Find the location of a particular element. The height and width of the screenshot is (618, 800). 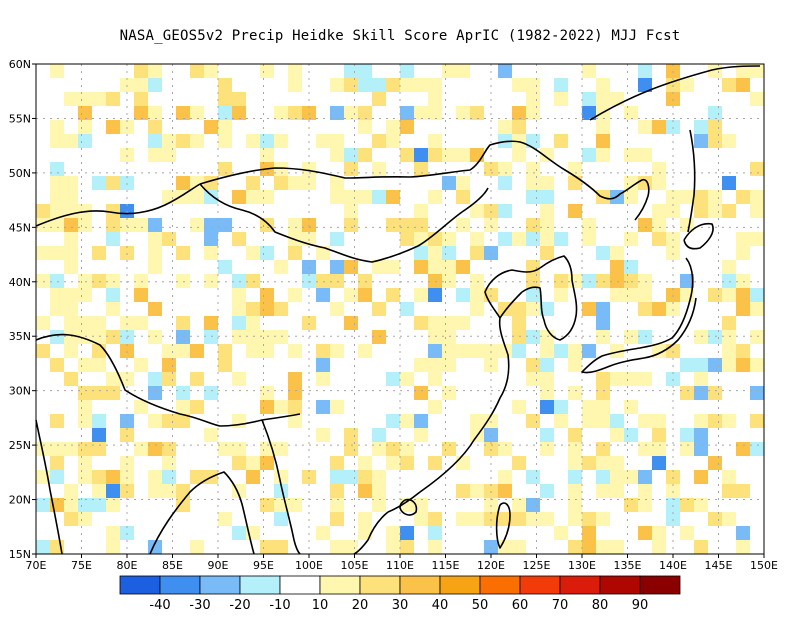

coast-bengal is located at coordinates (202, 513).